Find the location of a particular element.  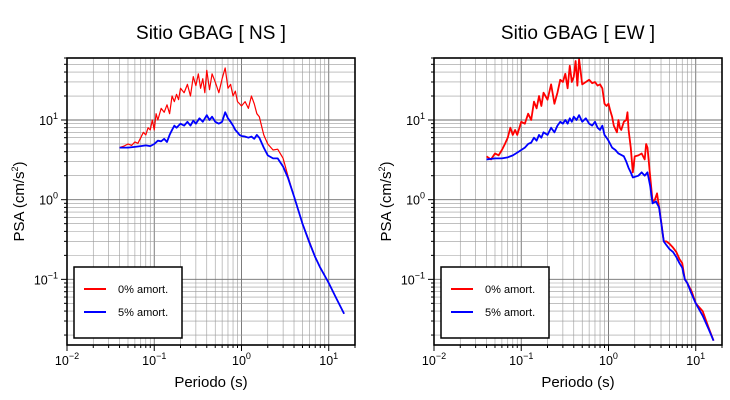

chart-title: Sitio GBAG [ EW ] is located at coordinates (578, 33).